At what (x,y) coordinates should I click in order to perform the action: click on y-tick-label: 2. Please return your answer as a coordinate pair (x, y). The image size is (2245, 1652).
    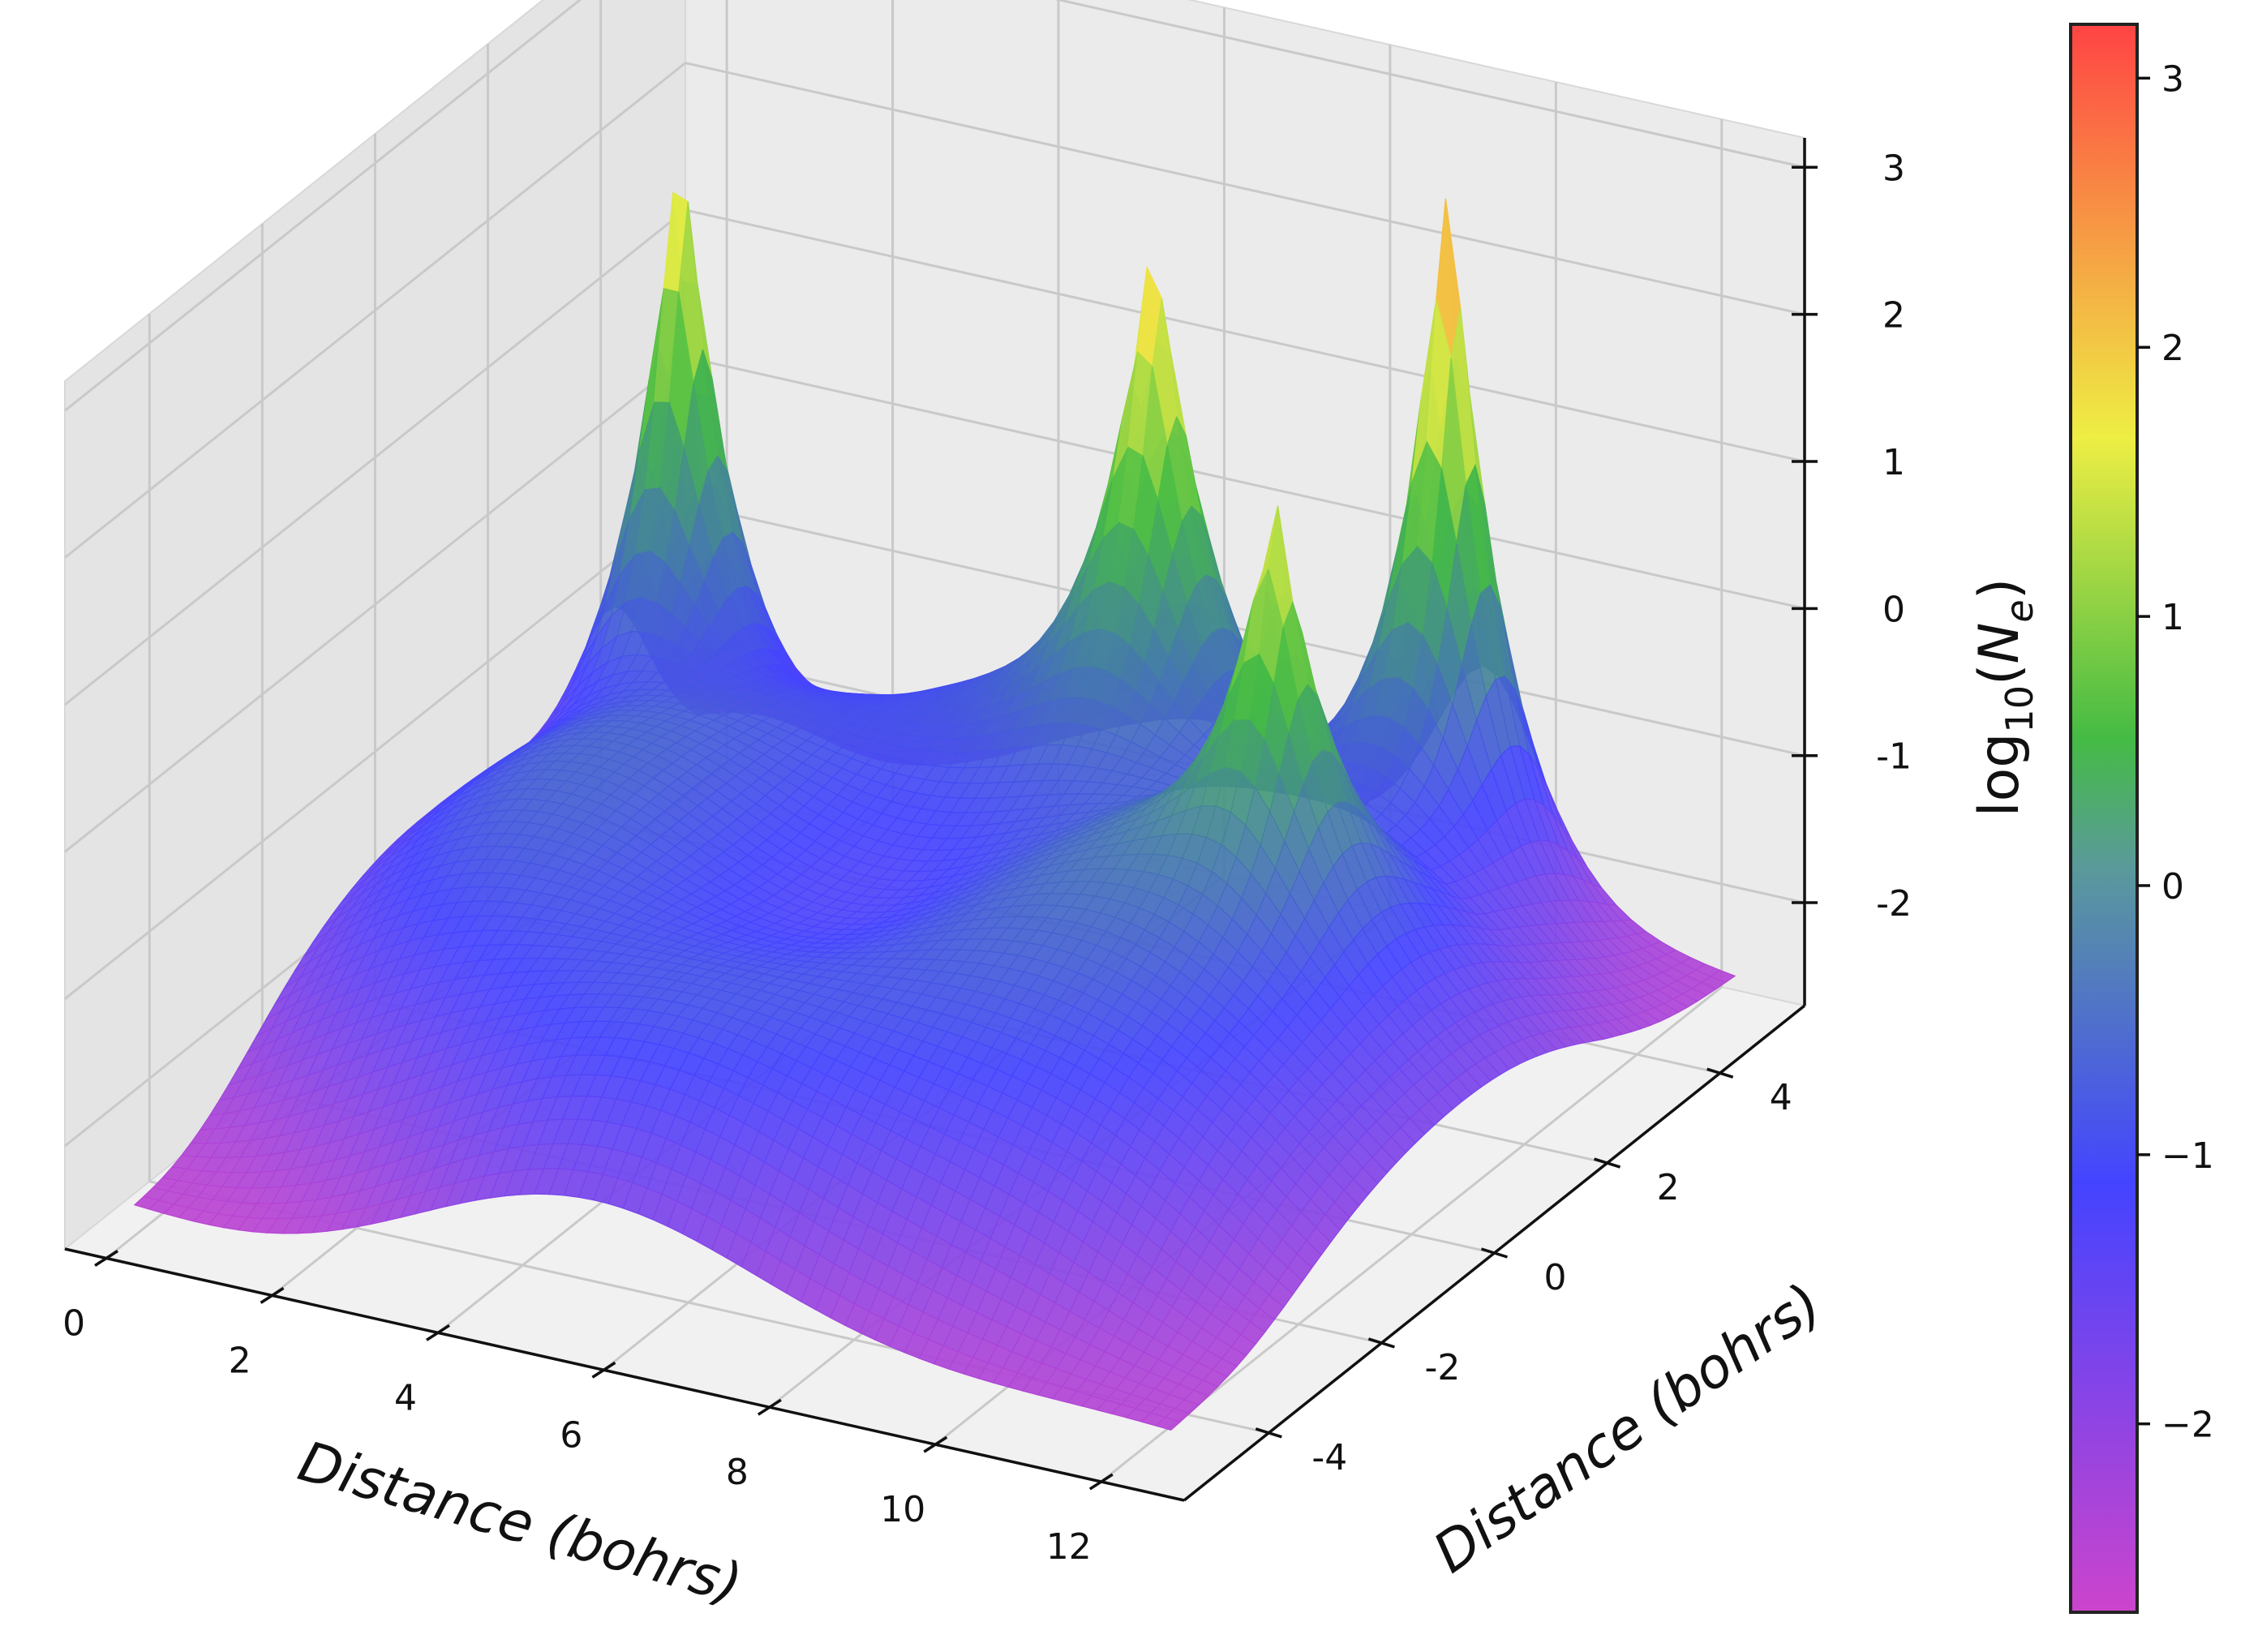
    Looking at the image, I should click on (1669, 1188).